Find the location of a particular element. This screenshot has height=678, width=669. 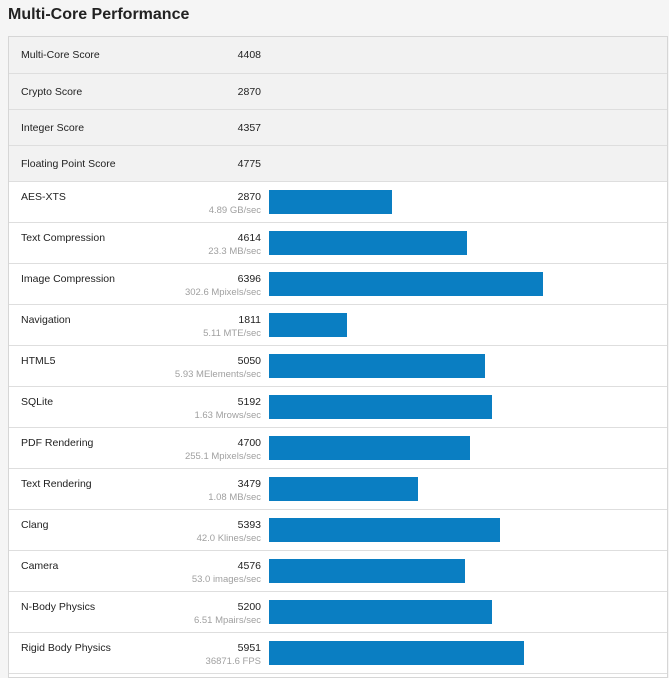

benchmark-rate: 255.1 Mpixels/sec is located at coordinates (222, 456).